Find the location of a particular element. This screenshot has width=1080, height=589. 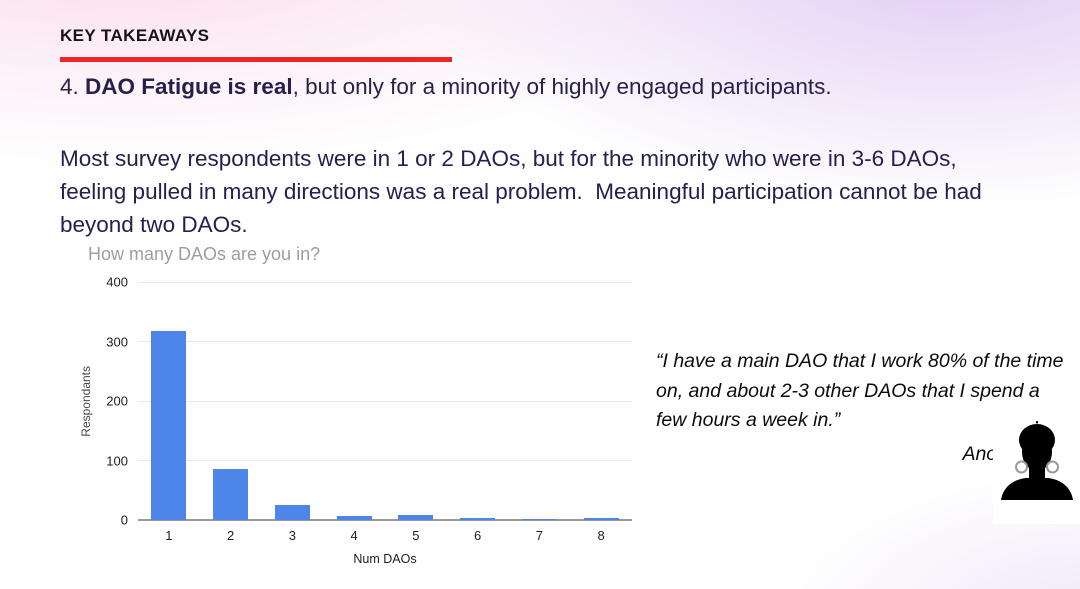

red-underline is located at coordinates (256, 59).